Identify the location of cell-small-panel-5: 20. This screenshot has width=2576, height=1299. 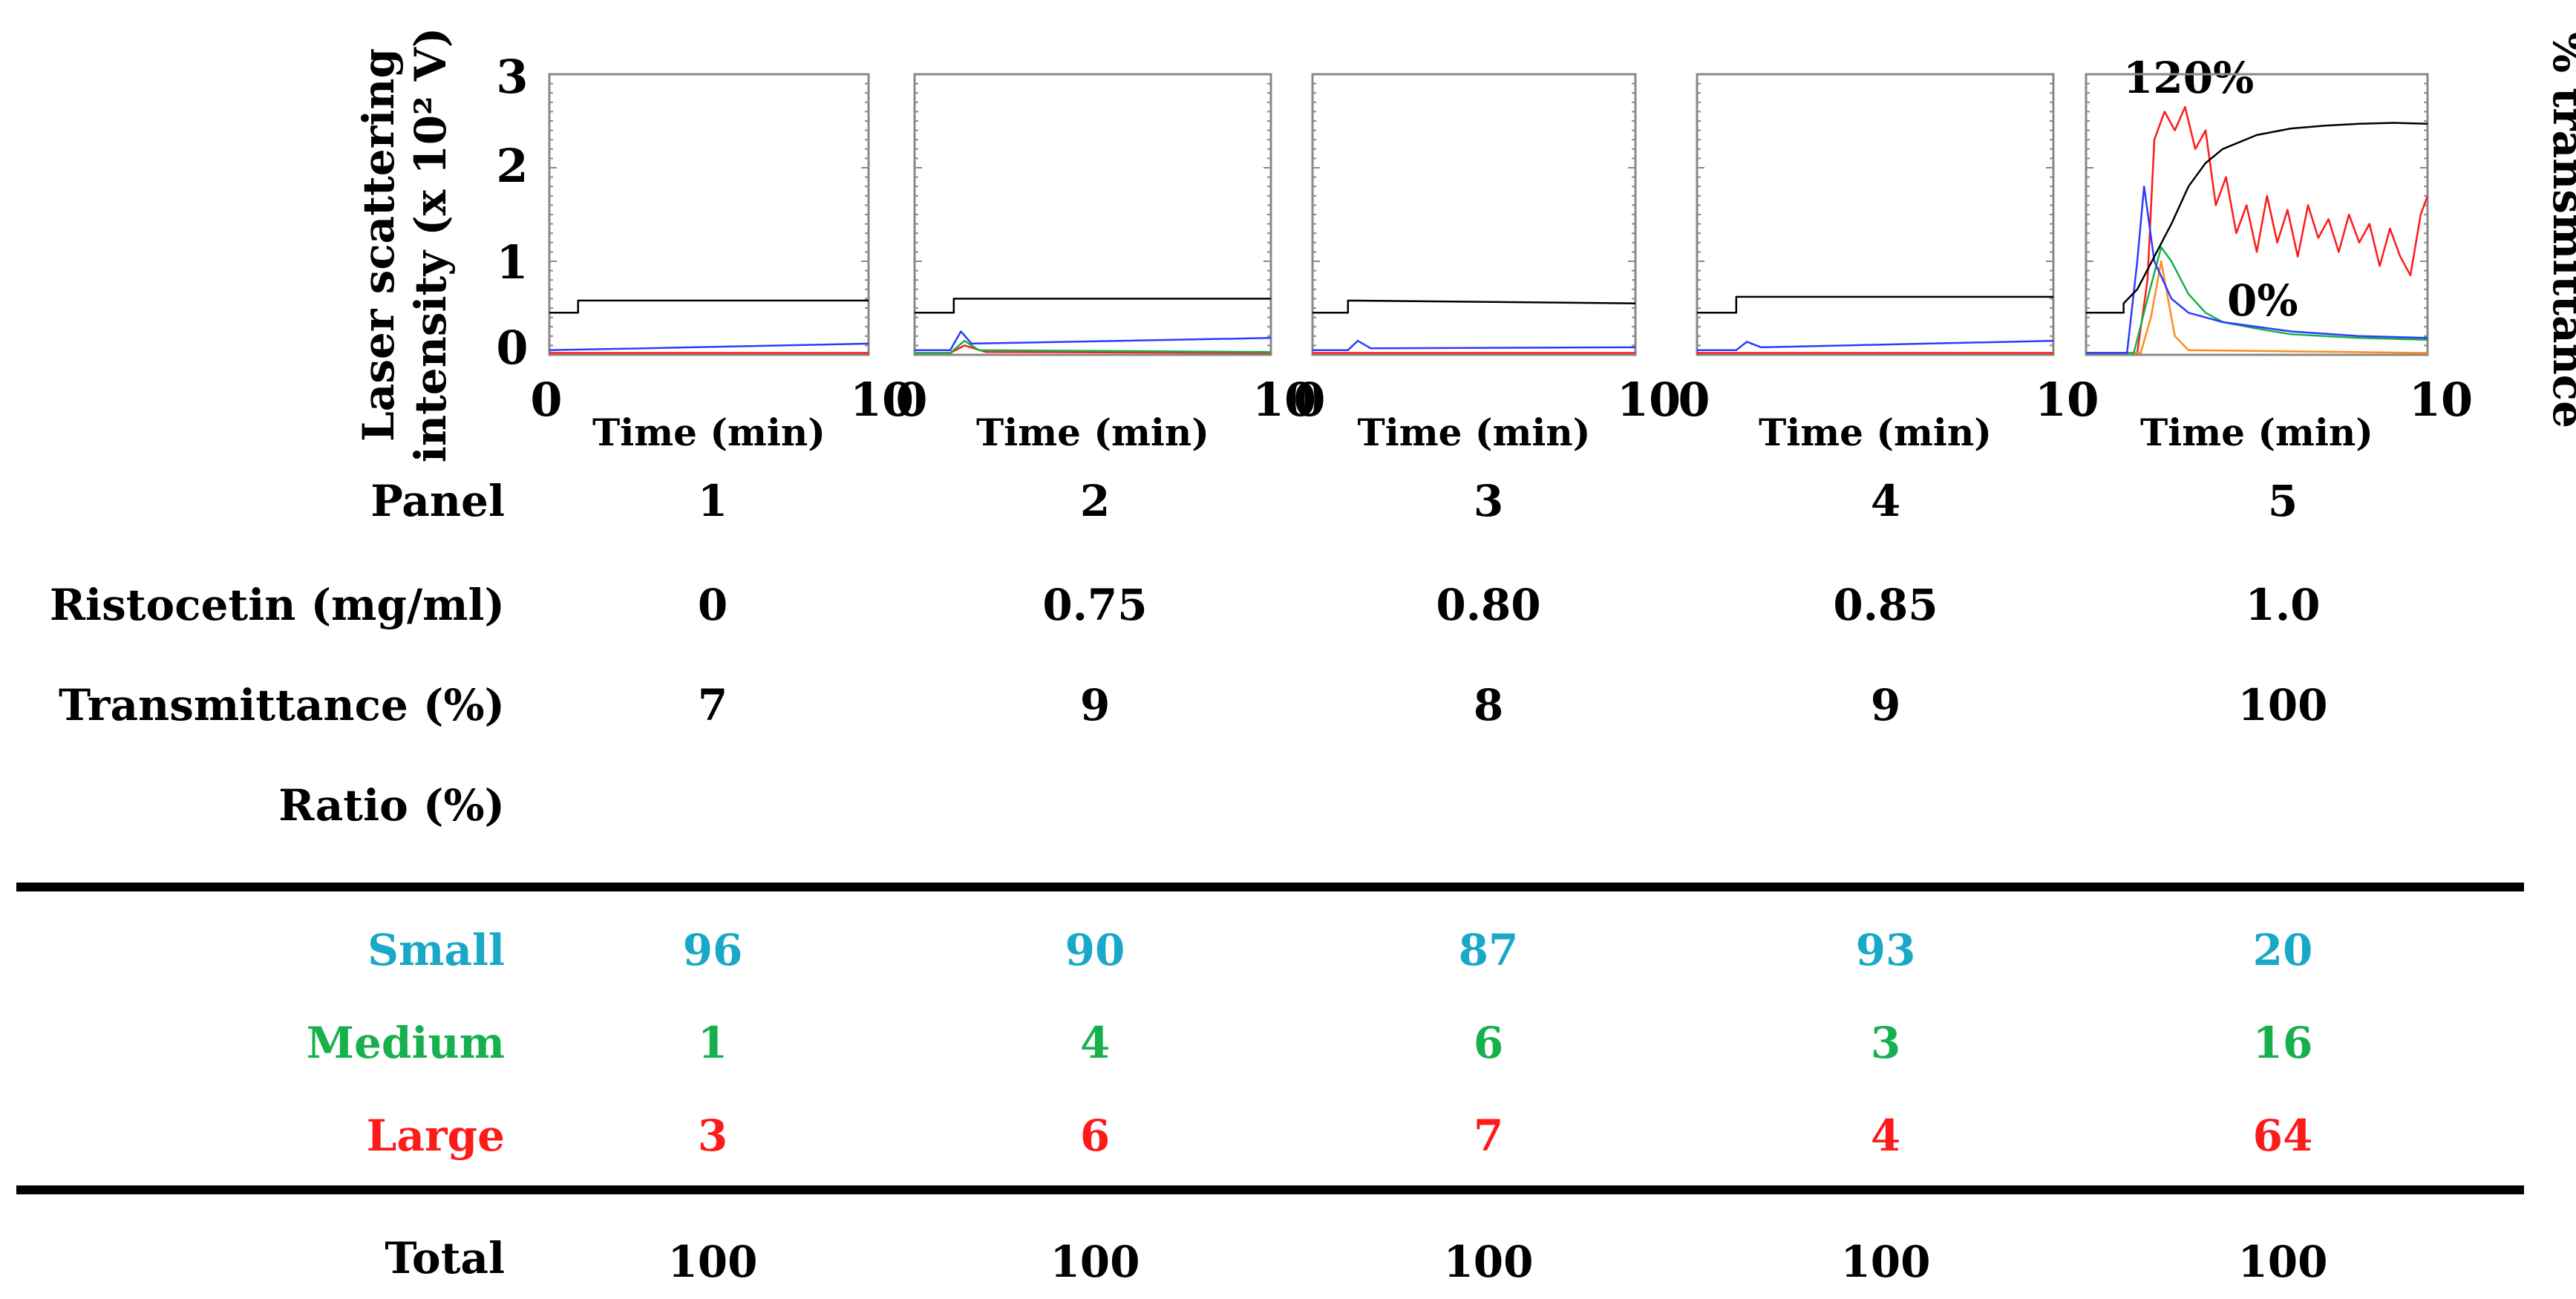
(2283, 950).